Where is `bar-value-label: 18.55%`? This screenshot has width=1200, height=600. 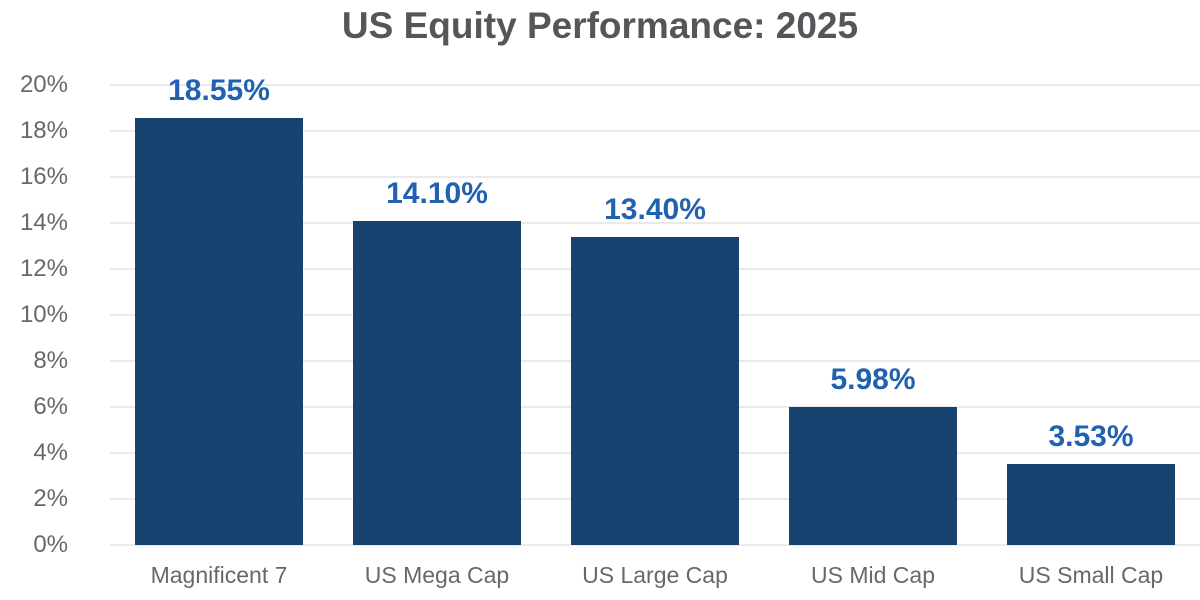
bar-value-label: 18.55% is located at coordinates (219, 91).